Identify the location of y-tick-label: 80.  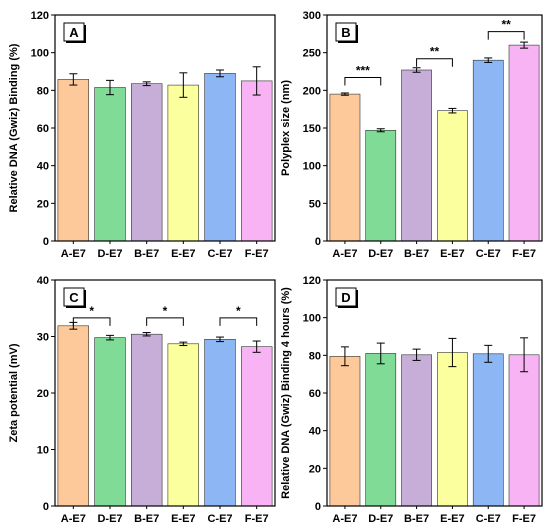
(315, 356).